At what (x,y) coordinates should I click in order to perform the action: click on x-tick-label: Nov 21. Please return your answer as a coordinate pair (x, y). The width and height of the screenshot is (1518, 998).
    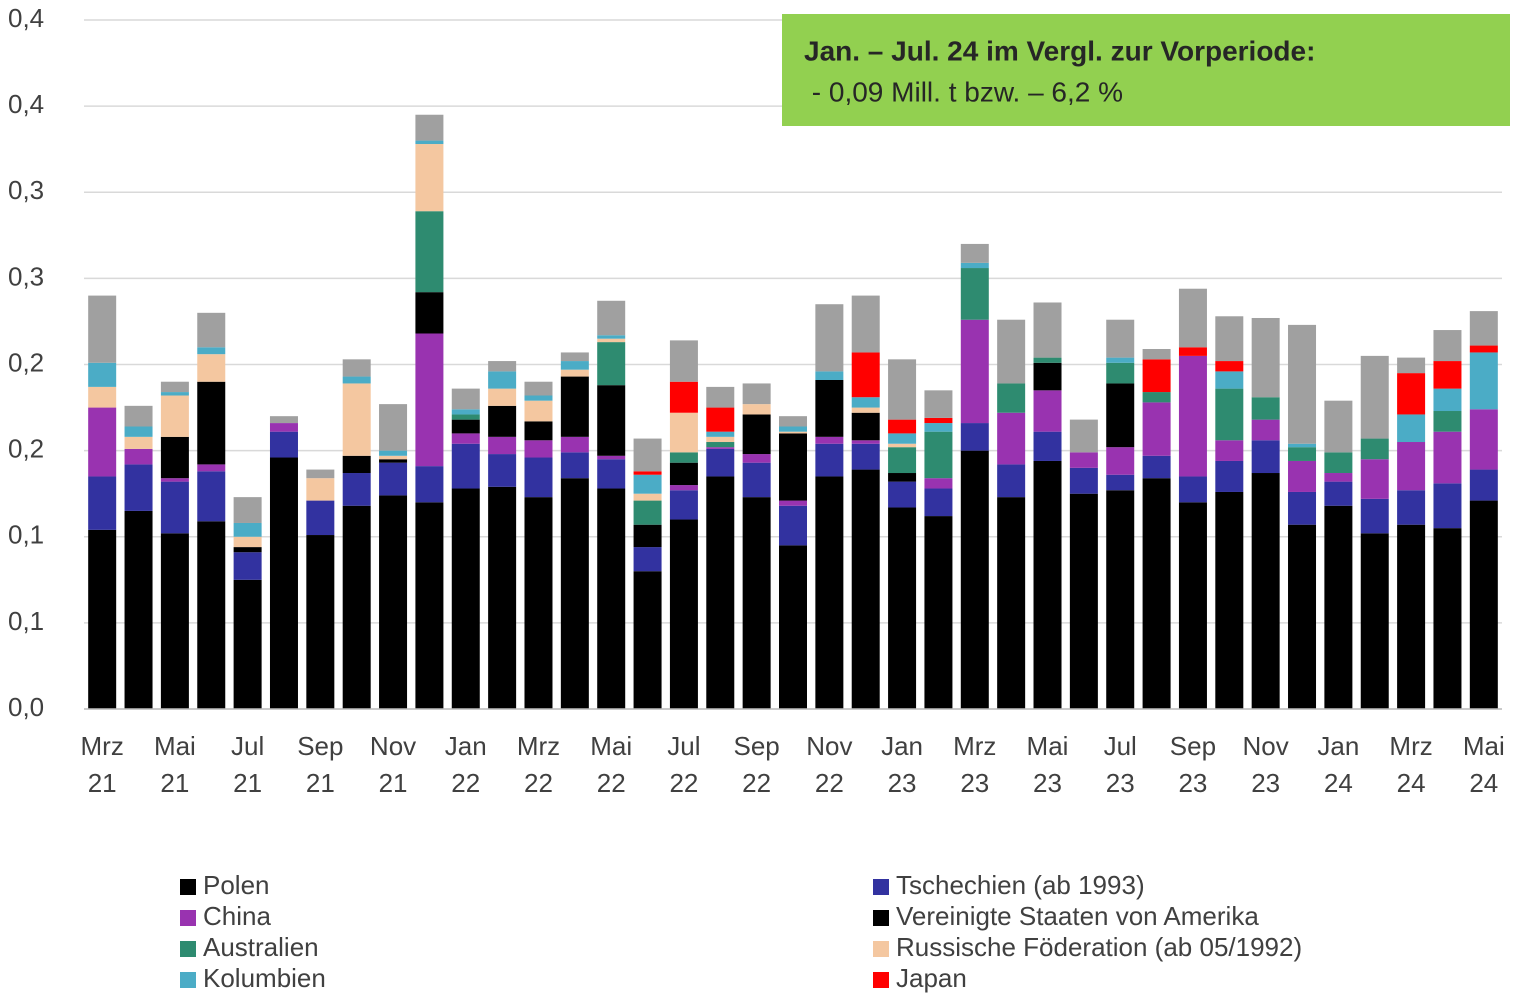
    Looking at the image, I should click on (393, 764).